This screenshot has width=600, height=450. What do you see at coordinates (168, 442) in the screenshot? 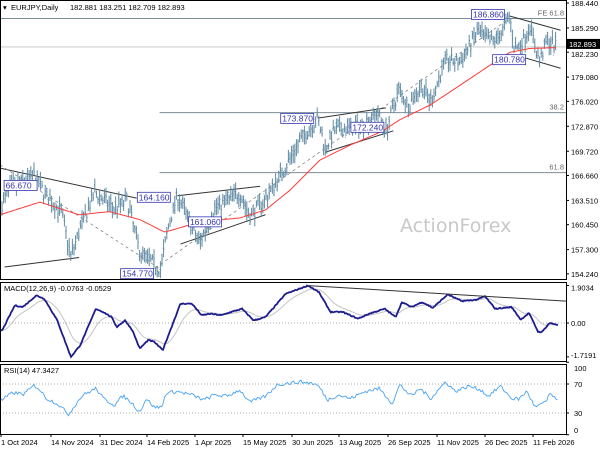
I see `date-tick-label: 14 Feb 2025` at bounding box center [168, 442].